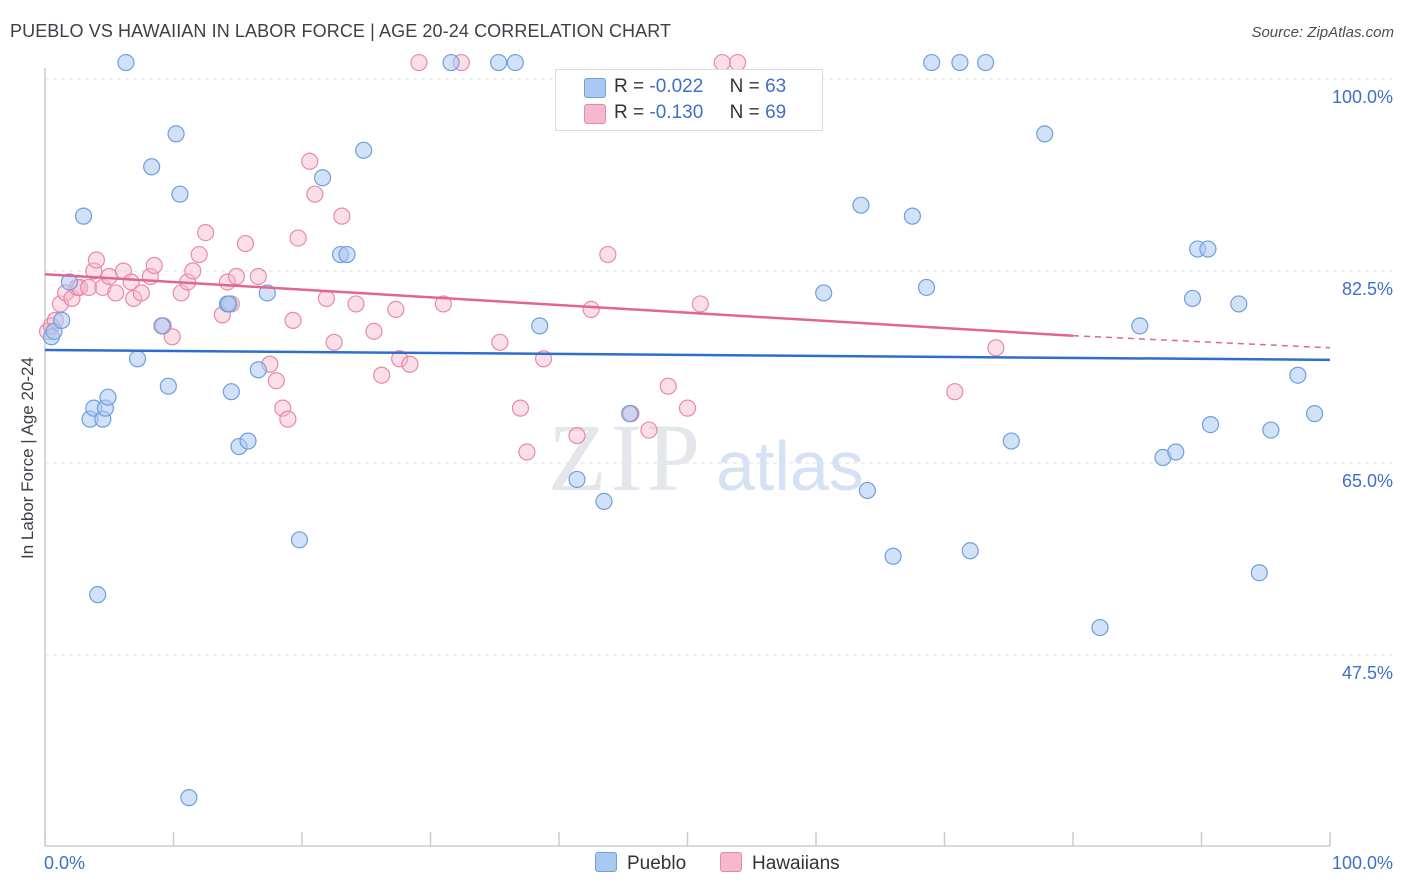  Describe the element at coordinates (689, 100) in the screenshot. I see `correlation-legend: R = -0.022 N = 63 R = -0.130 N = 69` at that location.